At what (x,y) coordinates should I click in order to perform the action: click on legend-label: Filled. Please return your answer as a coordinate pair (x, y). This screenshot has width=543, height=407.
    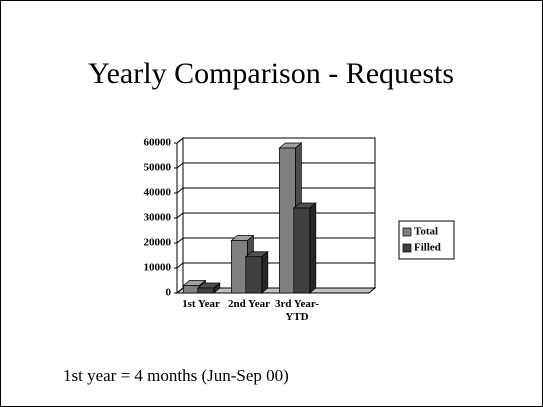
    Looking at the image, I should click on (427, 248).